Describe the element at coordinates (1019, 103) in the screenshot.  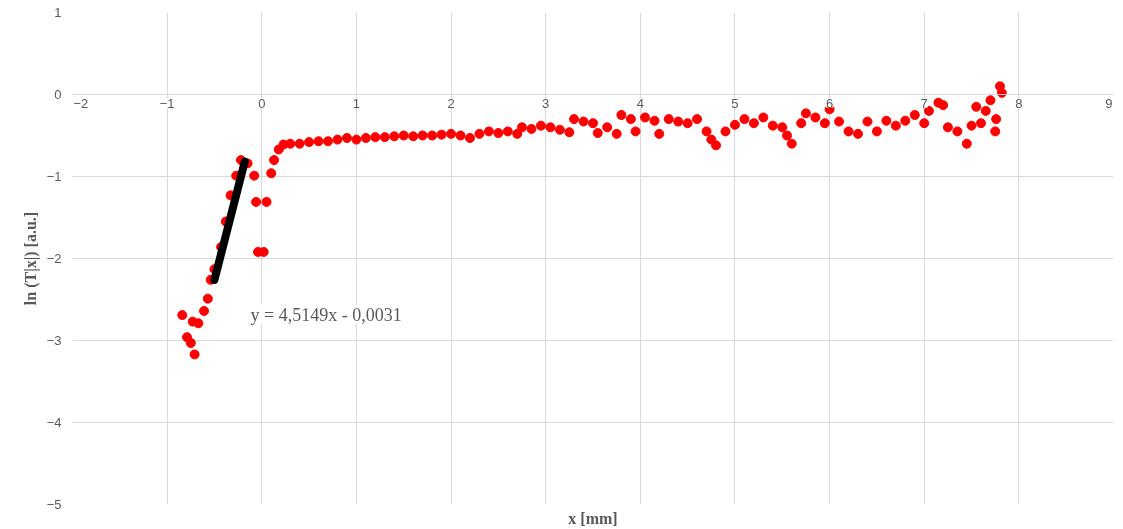
I see `x-tick-label: 8` at that location.